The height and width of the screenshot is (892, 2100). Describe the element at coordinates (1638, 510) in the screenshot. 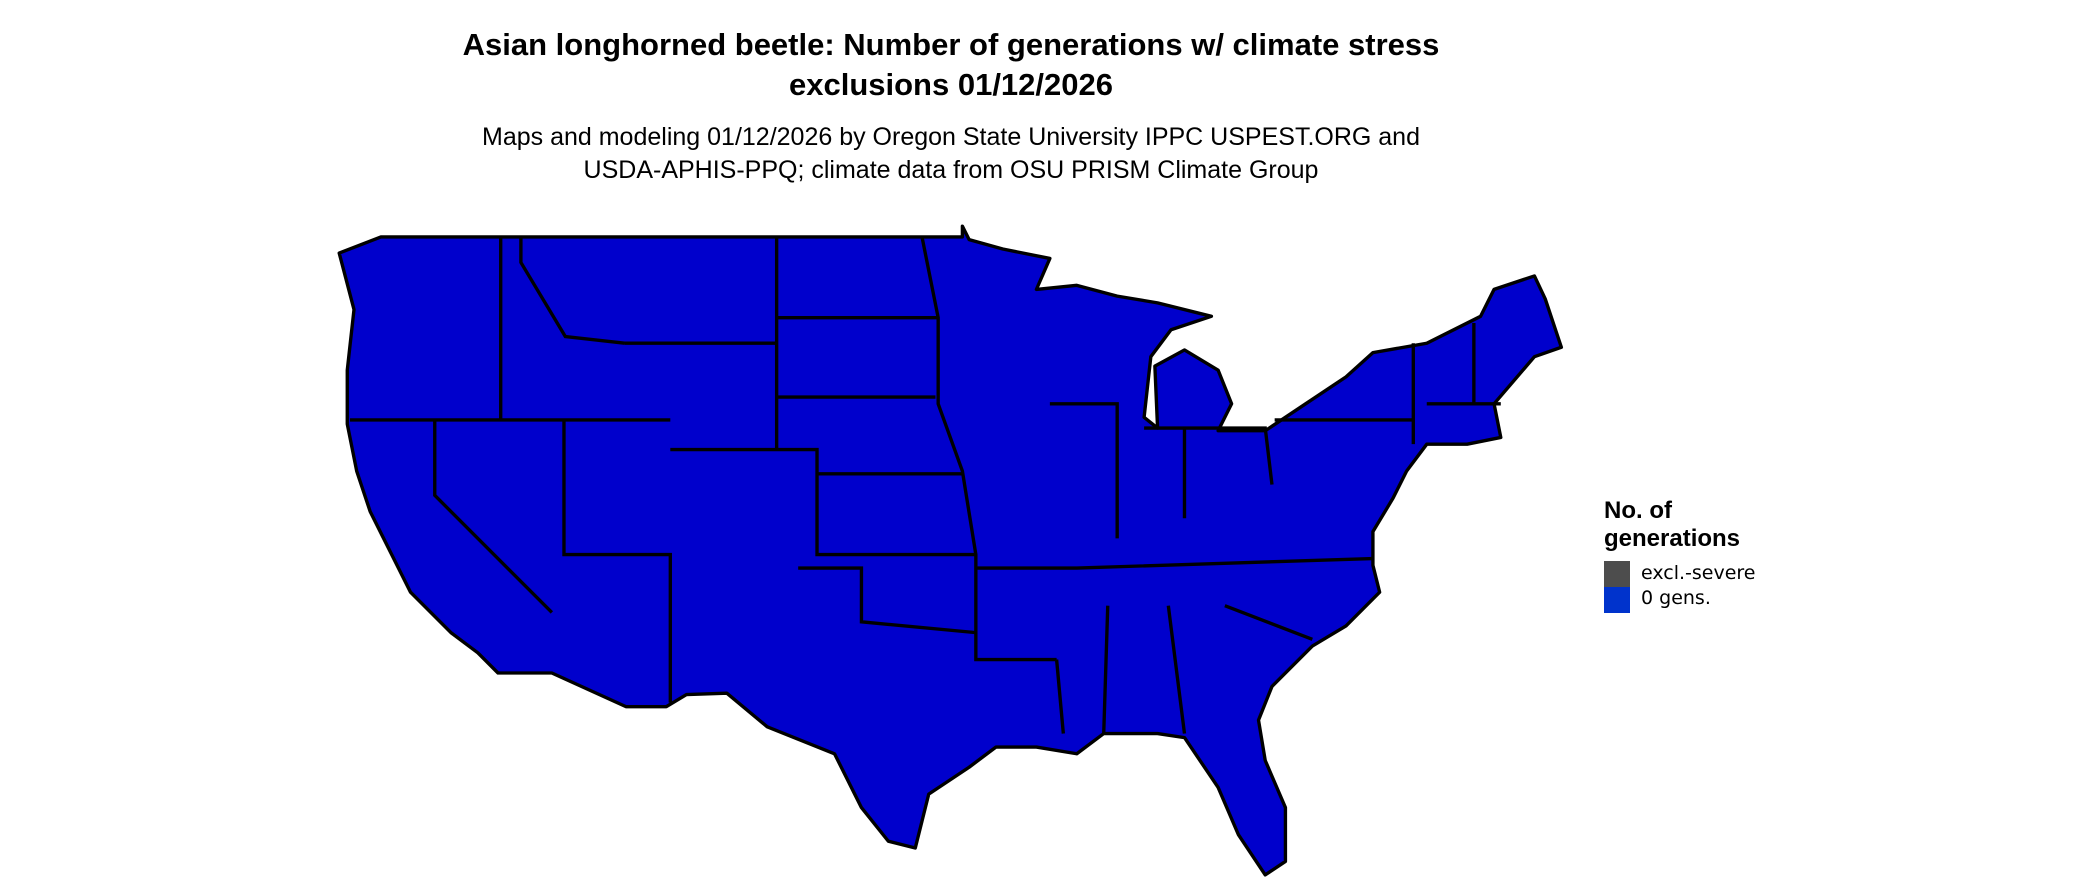

I see `legend-title-line1: No. of` at that location.